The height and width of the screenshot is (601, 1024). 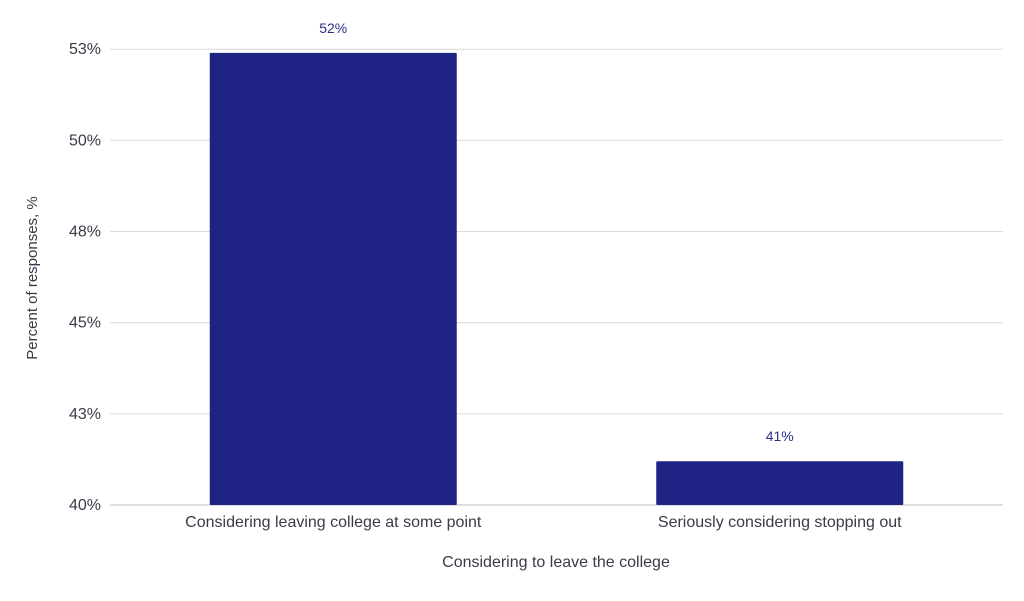 I want to click on y-axis-title: Percent of responses, %, so click(x=32, y=277).